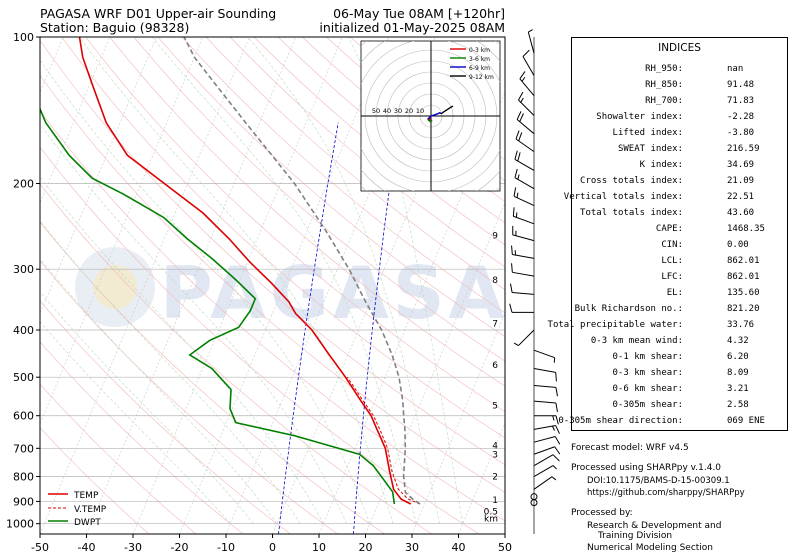 The height and width of the screenshot is (560, 802). What do you see at coordinates (664, 101) in the screenshot?
I see `index-label: RH_700:` at bounding box center [664, 101].